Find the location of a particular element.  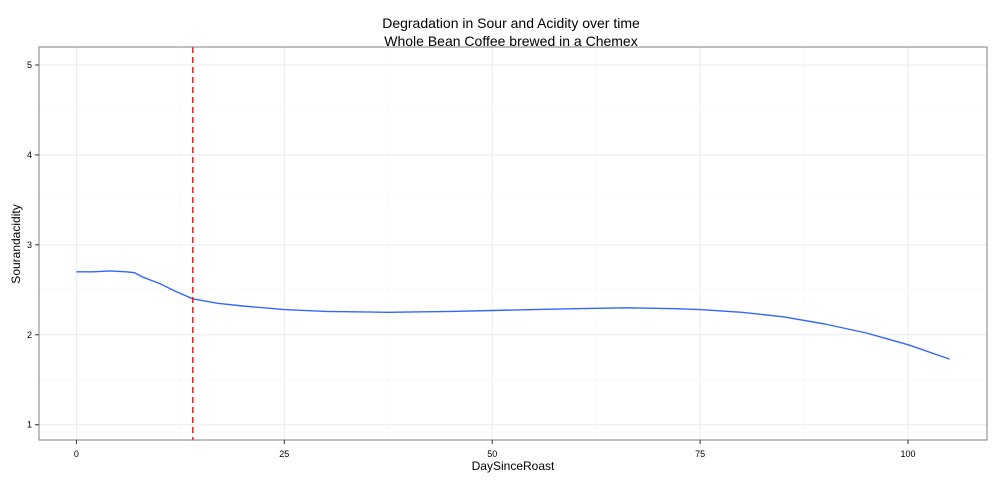

x-tick-label: 50 is located at coordinates (492, 454).